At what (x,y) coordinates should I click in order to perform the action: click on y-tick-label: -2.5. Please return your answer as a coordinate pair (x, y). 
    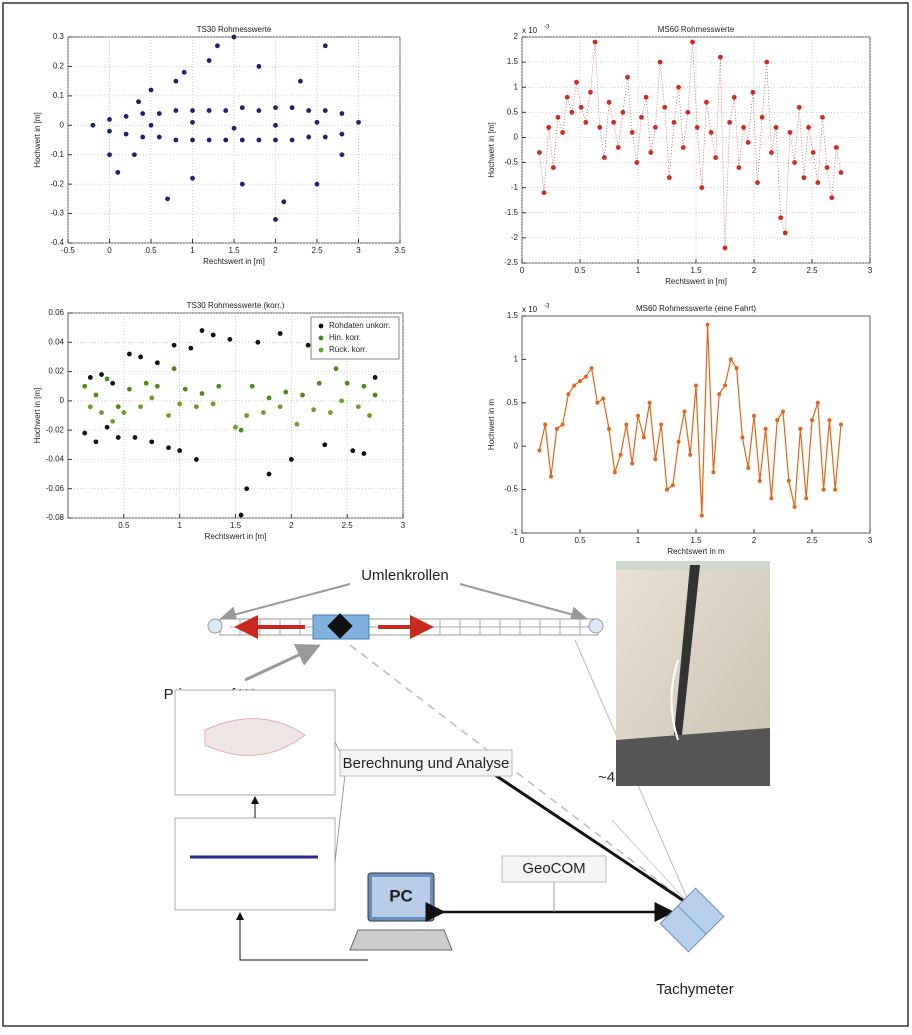
    Looking at the image, I should click on (511, 262).